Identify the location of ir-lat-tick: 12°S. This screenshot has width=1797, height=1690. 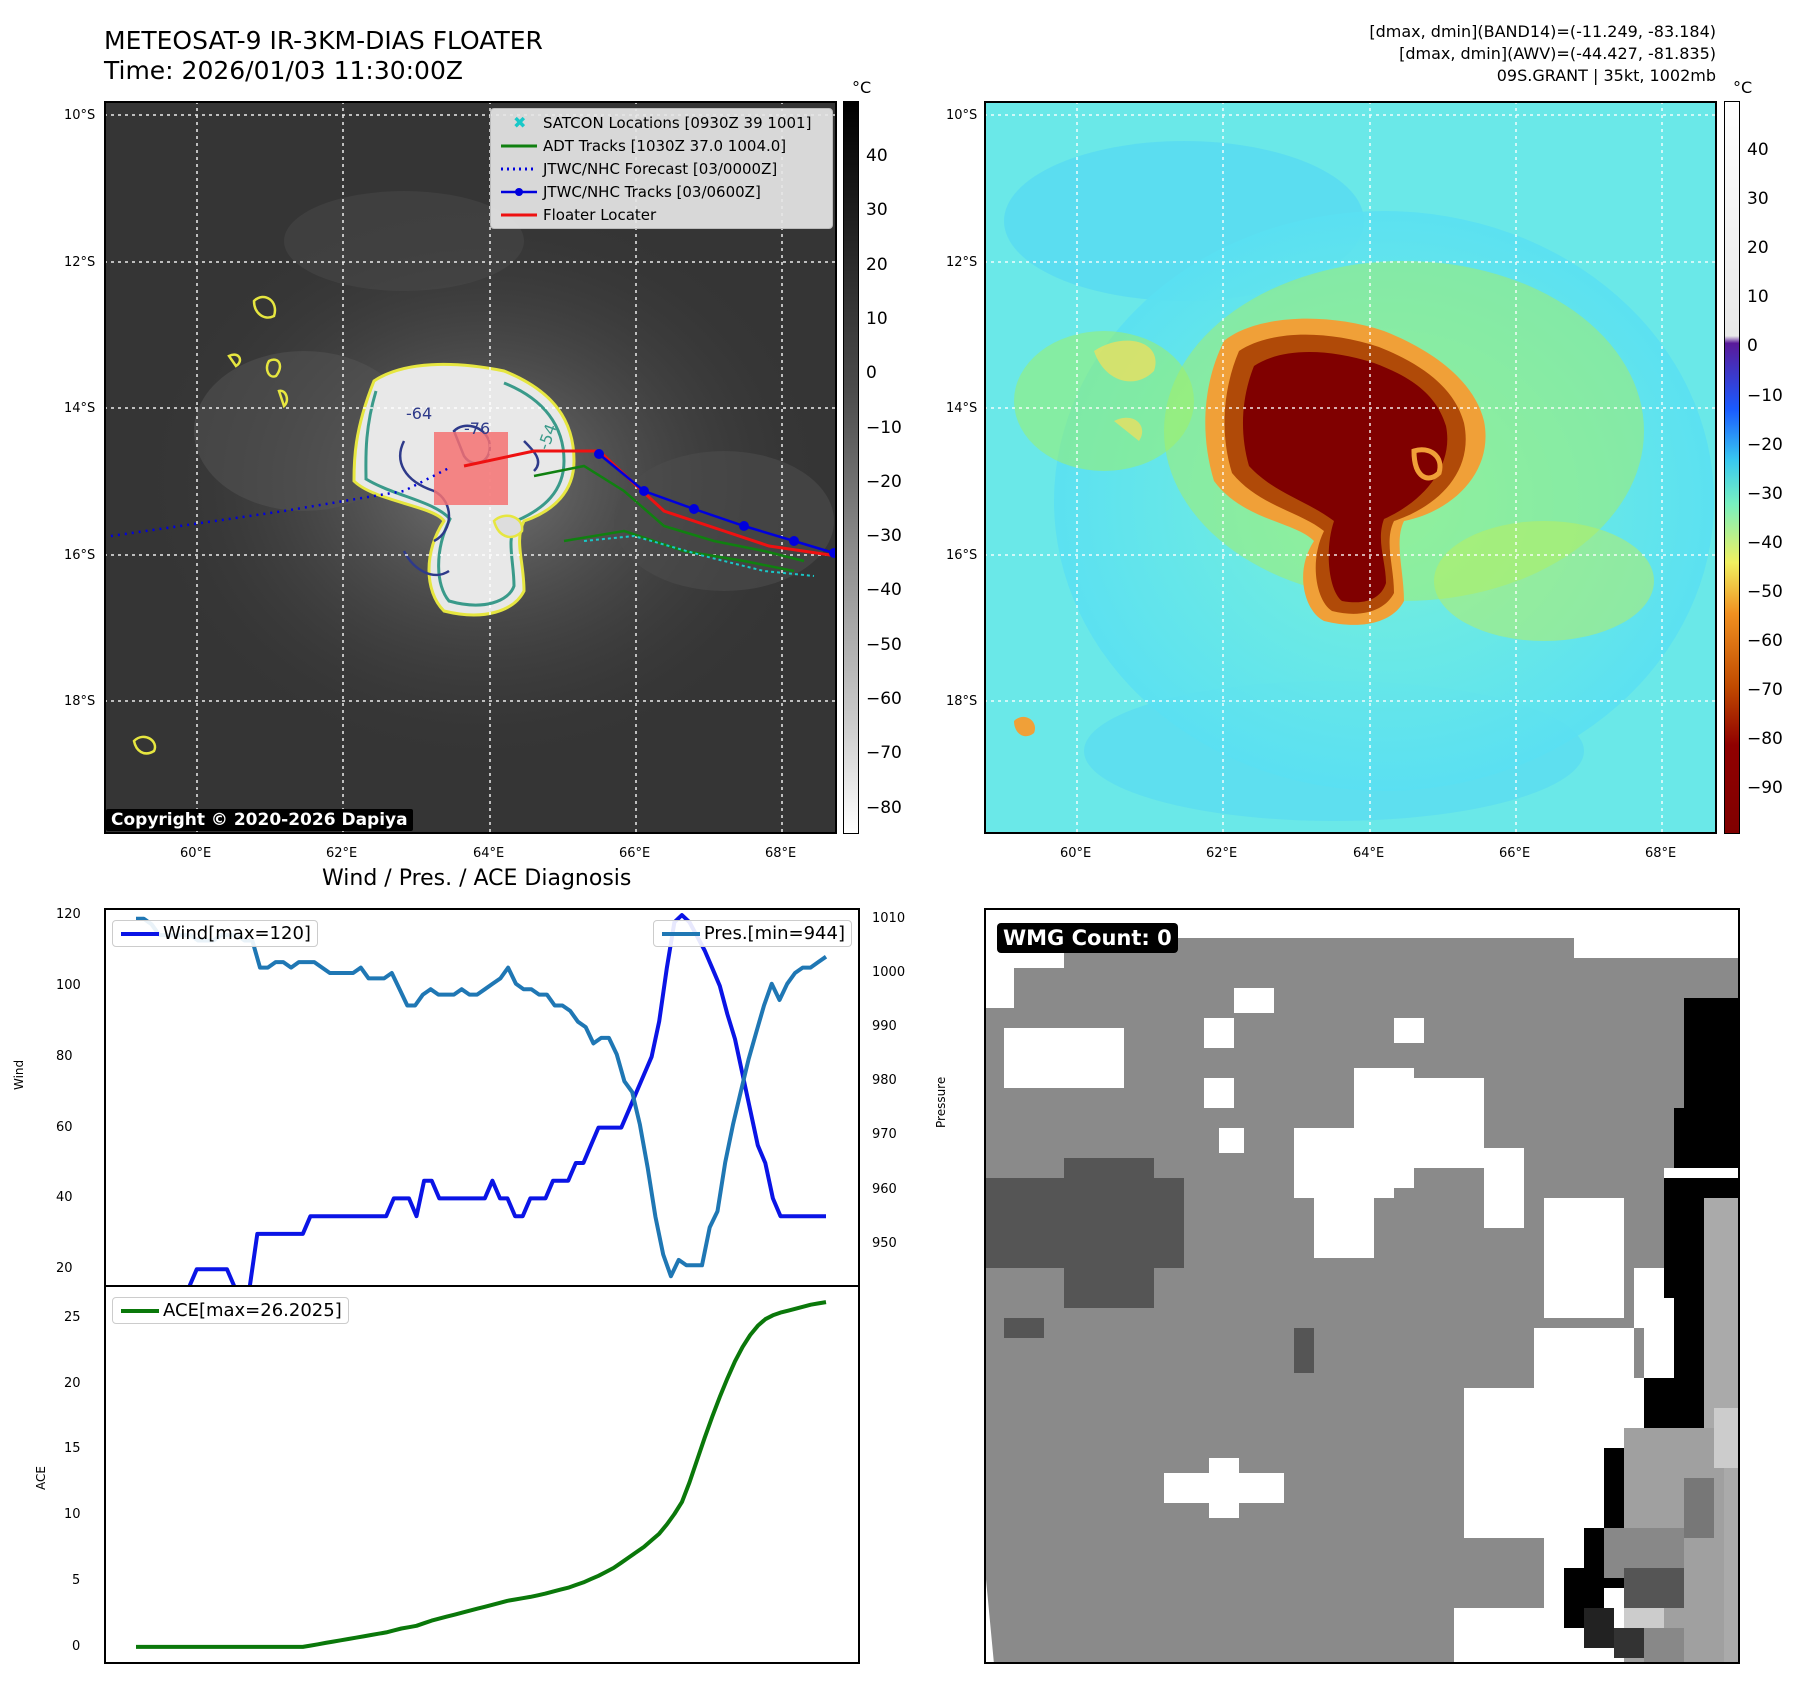
(80, 262).